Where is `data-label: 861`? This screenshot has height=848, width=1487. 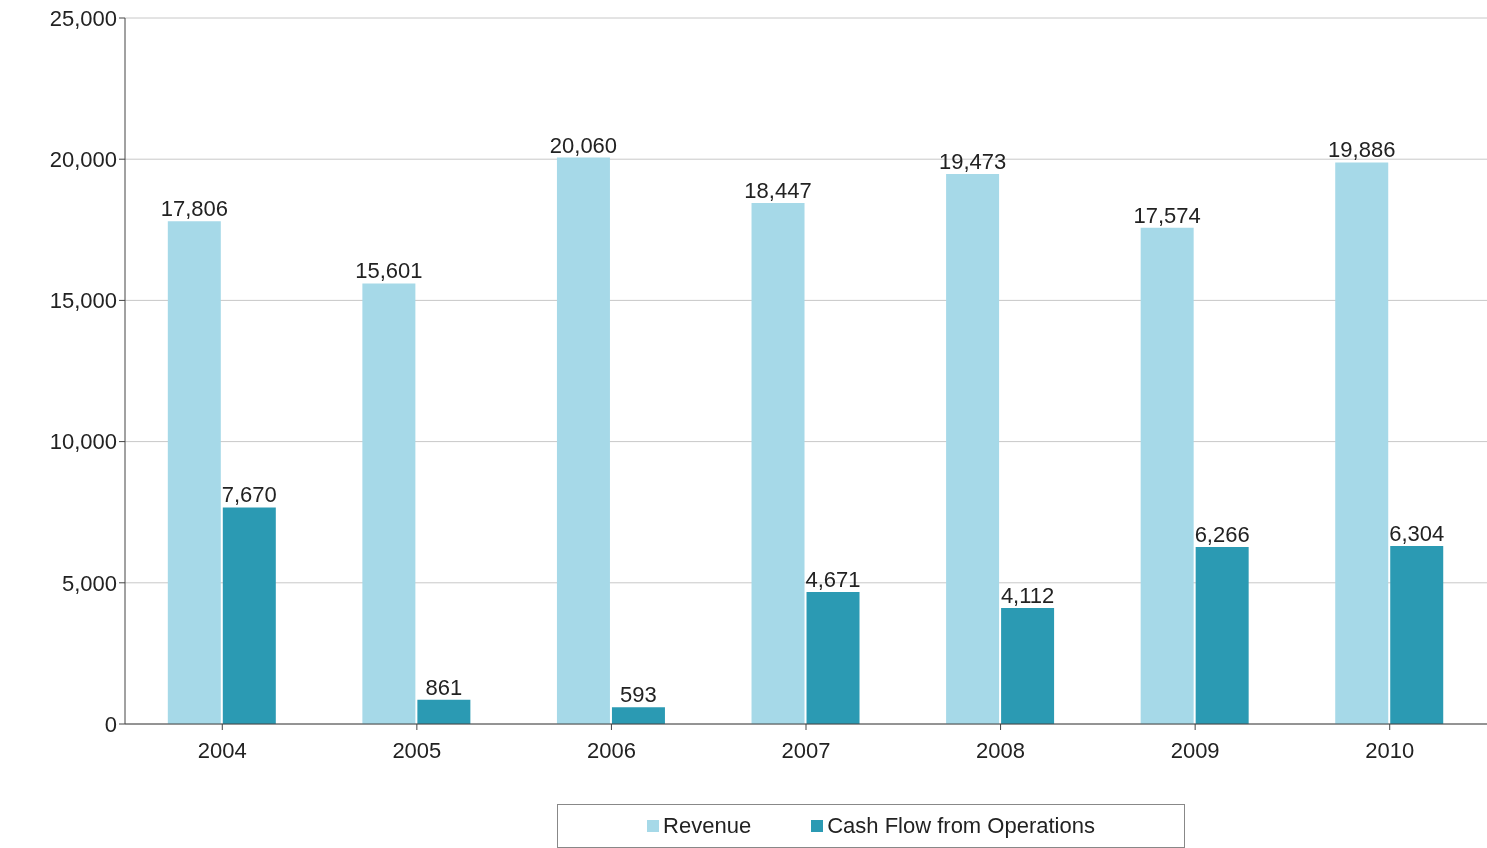 data-label: 861 is located at coordinates (444, 687).